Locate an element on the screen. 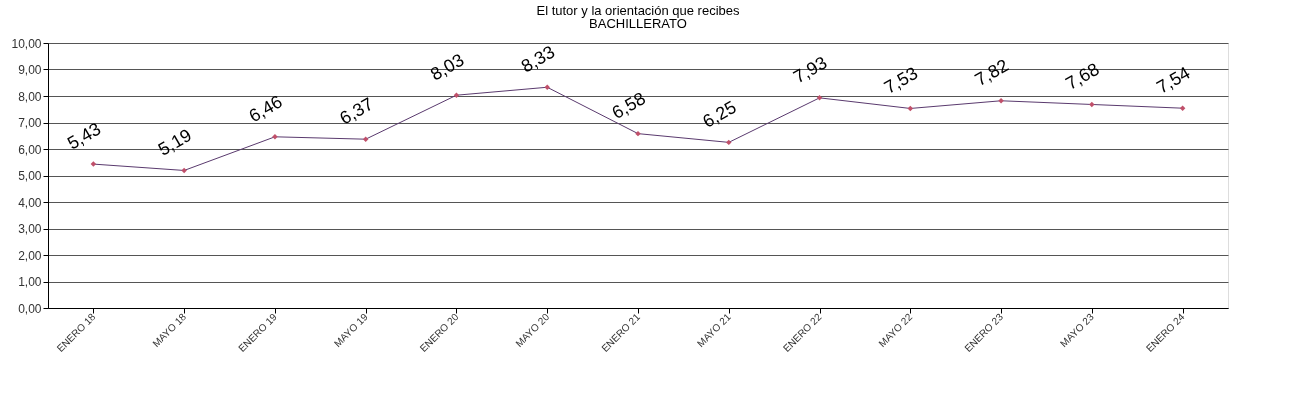 Image resolution: width=1290 pixels, height=412 pixels. data-label: 6,25 is located at coordinates (719, 114).